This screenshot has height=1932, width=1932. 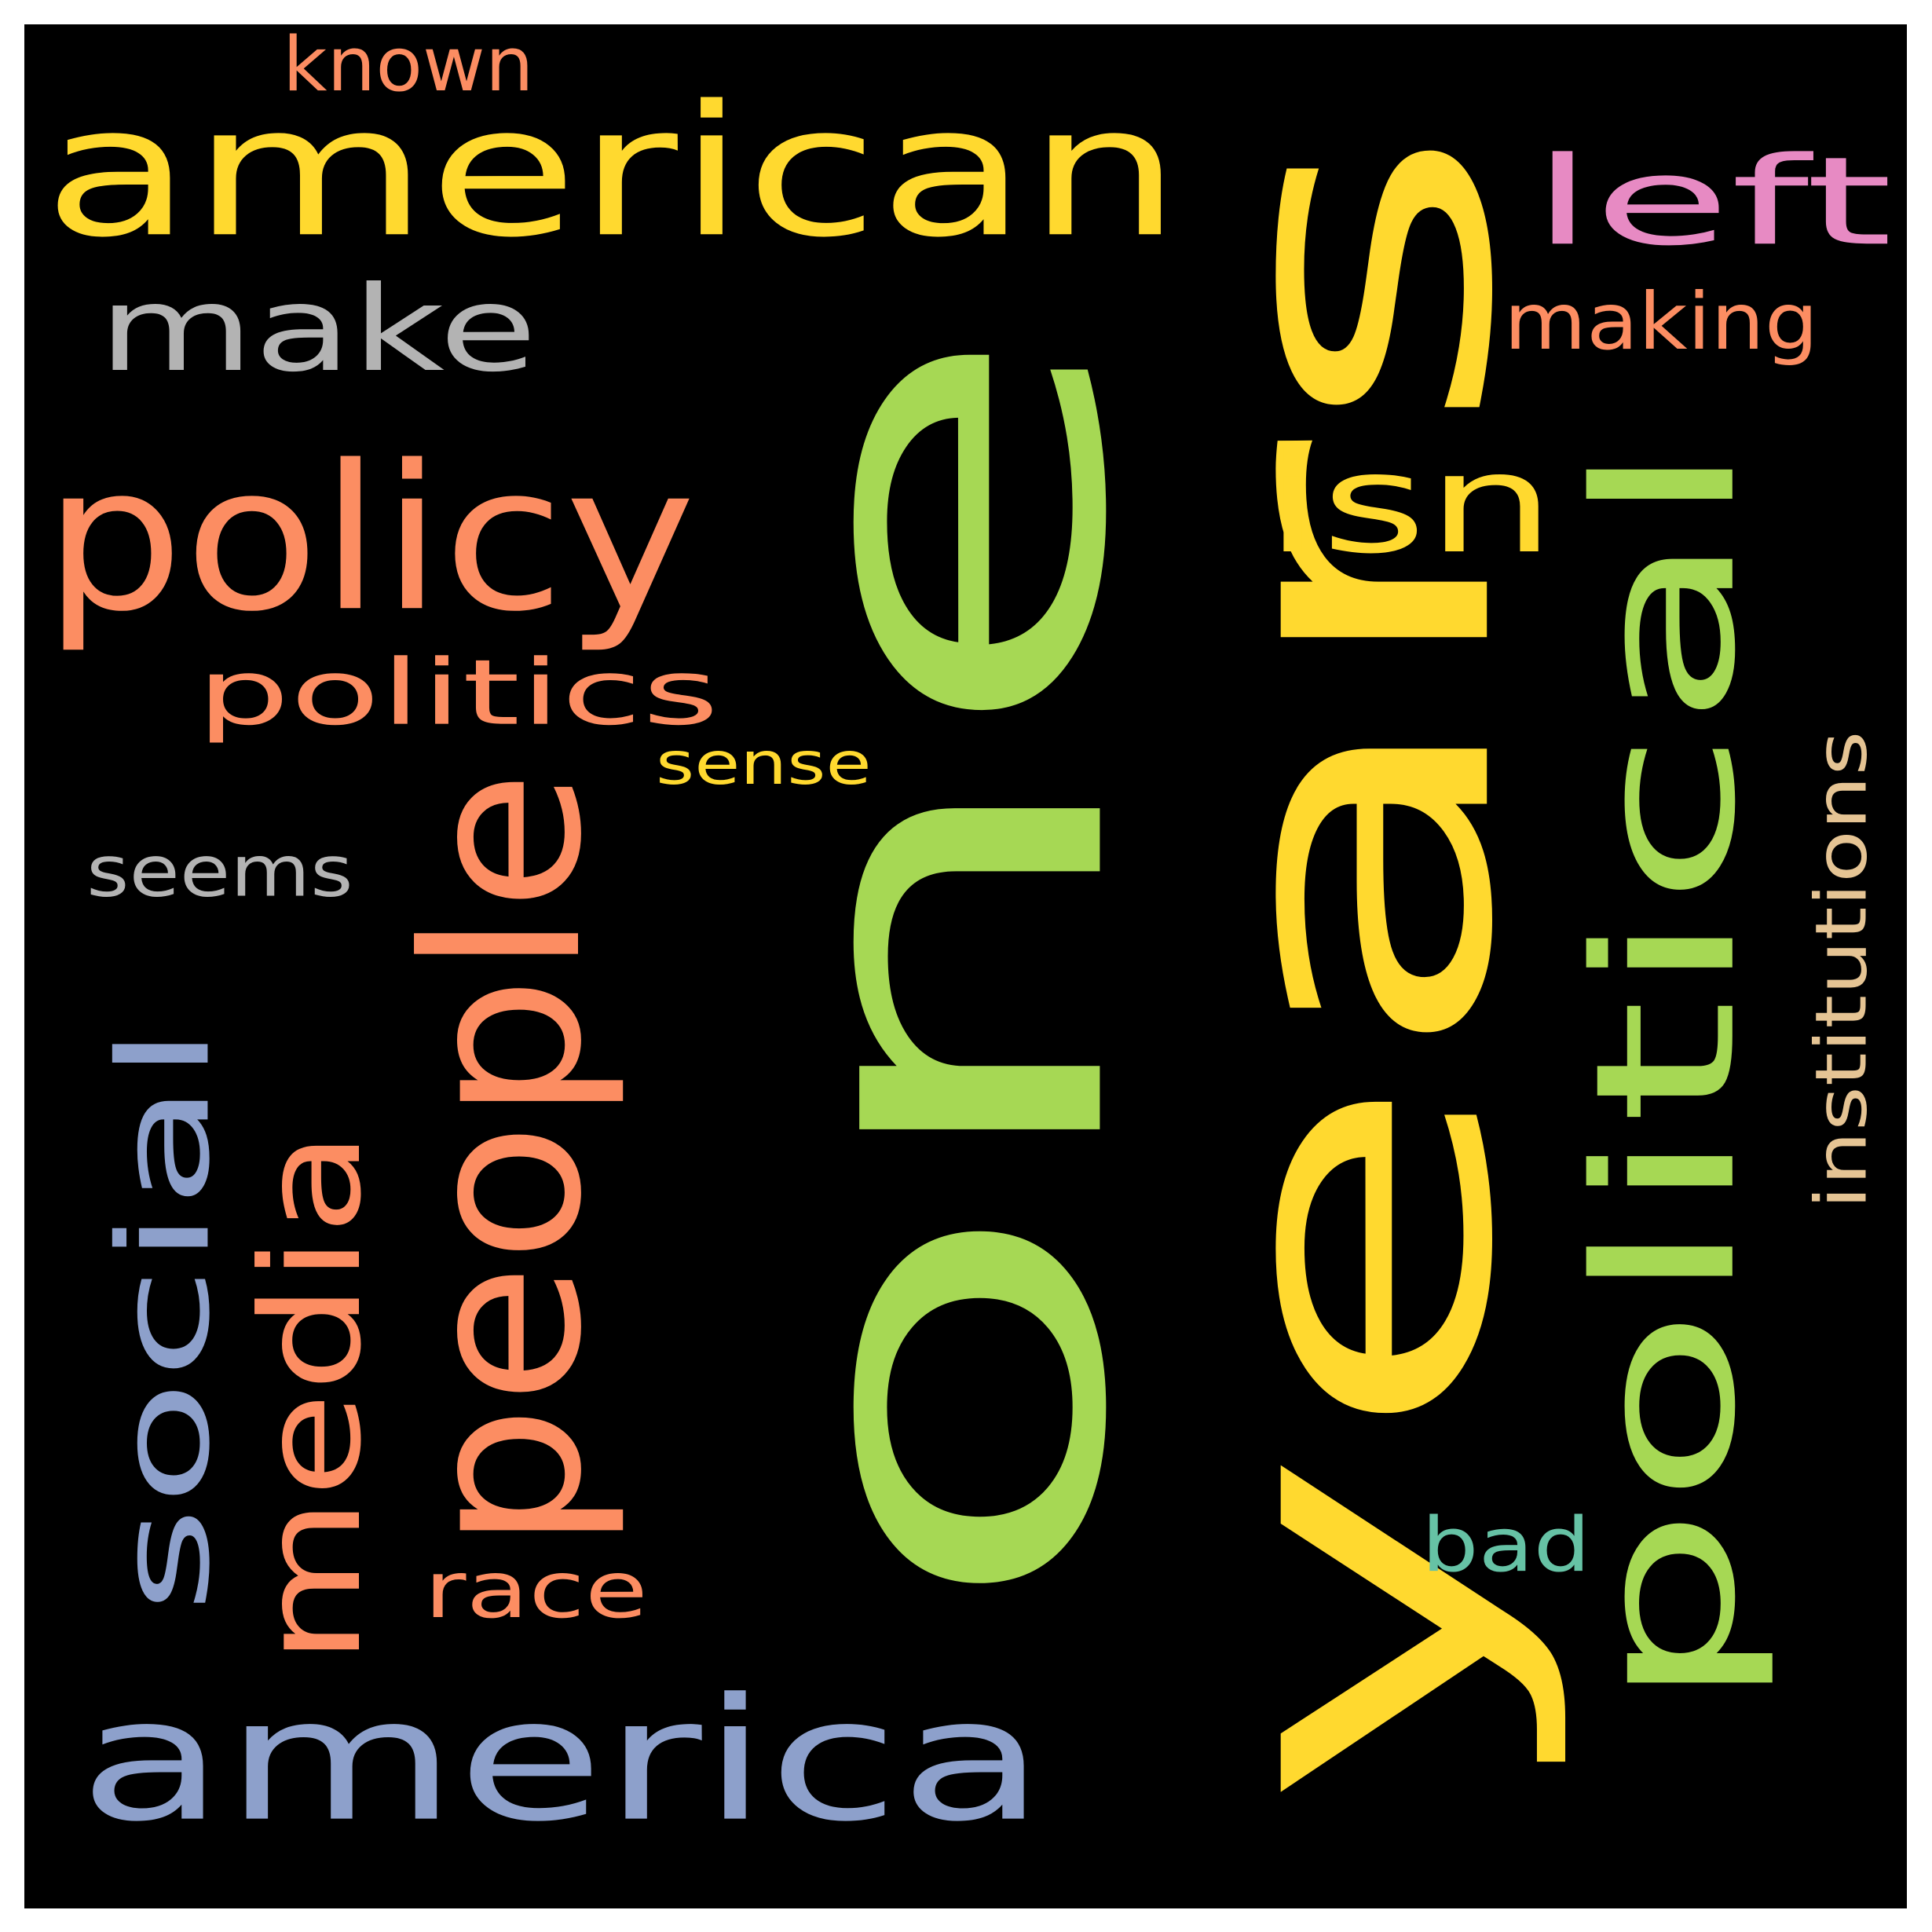 What do you see at coordinates (1841, 970) in the screenshot?
I see `word-institutions: institutions` at bounding box center [1841, 970].